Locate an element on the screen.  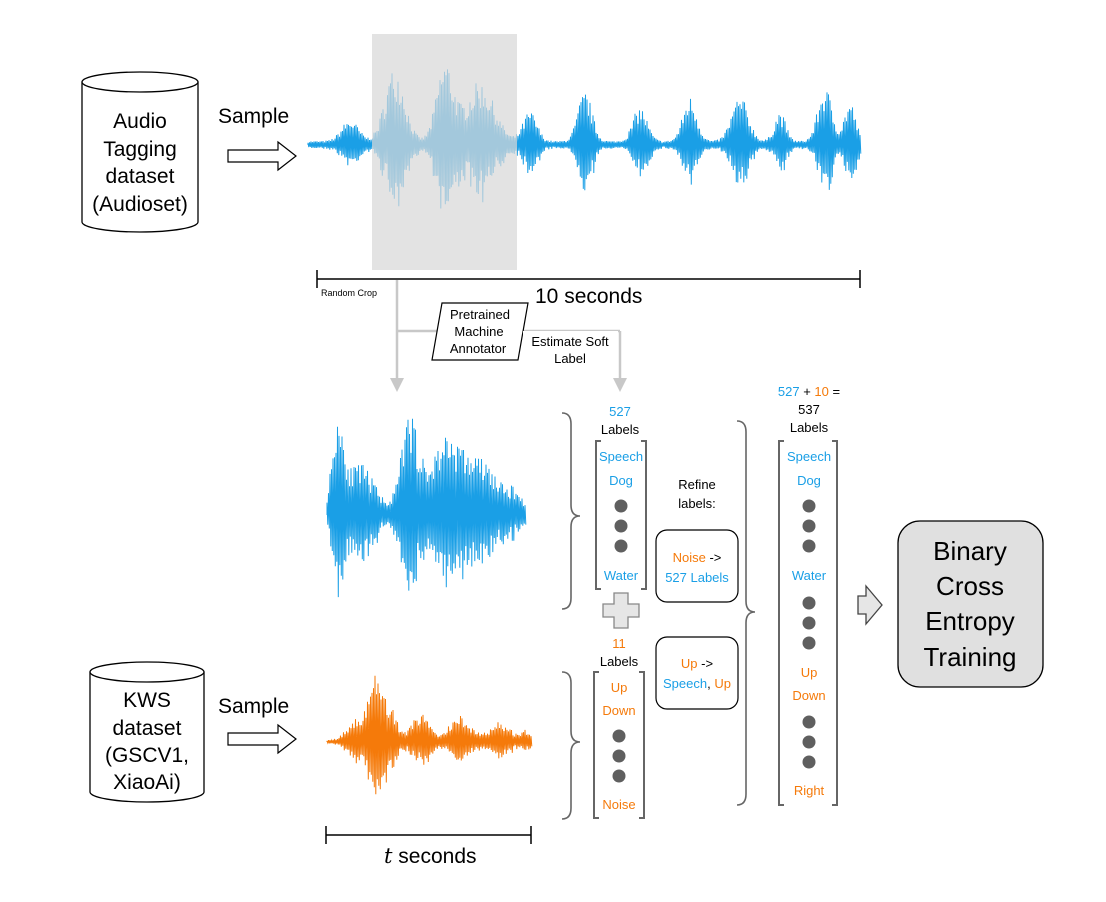
kws-dataset-line-3: (GSCV1, is located at coordinates (147, 755).